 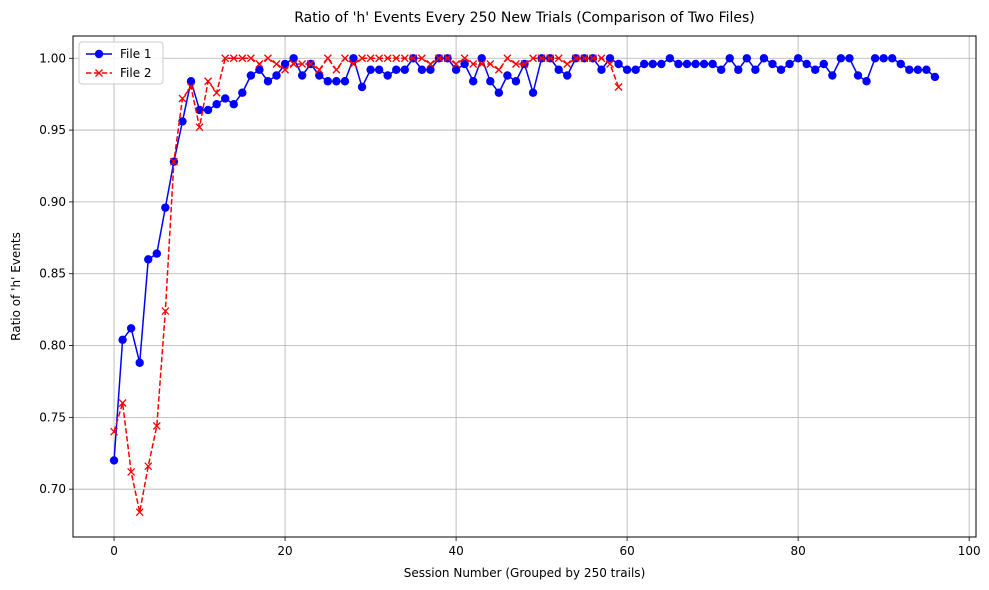 What do you see at coordinates (121, 63) in the screenshot?
I see `legend: File 1 File 2` at bounding box center [121, 63].